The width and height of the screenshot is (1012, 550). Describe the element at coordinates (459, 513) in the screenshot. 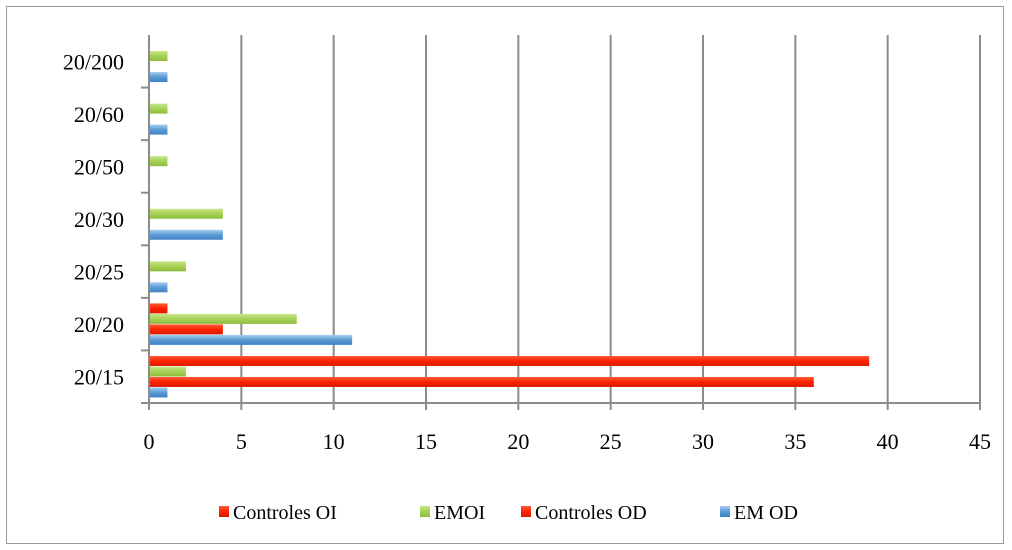

I see `legend-label: EMOI` at that location.